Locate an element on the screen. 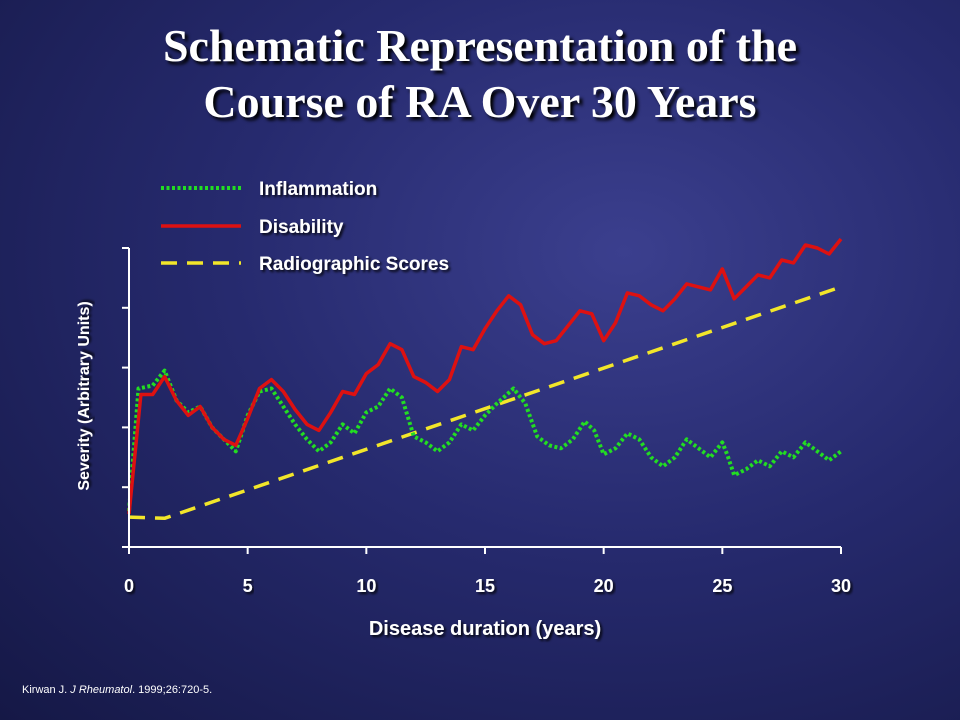 This screenshot has width=960, height=720. citation-rest: . 1999;26:720-5. is located at coordinates (172, 690).